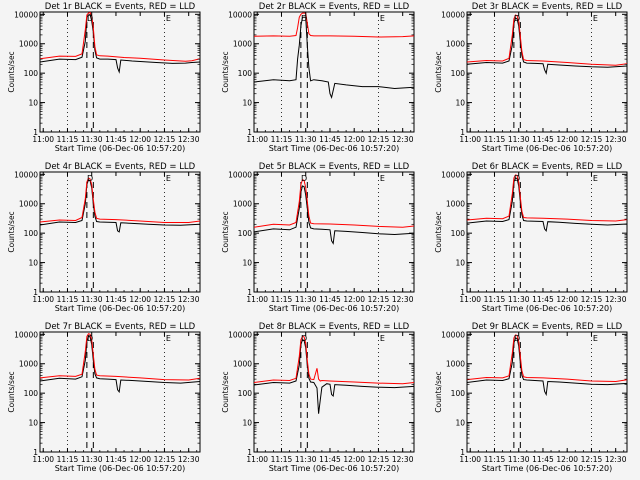  What do you see at coordinates (334, 327) in the screenshot?
I see `panel-title: Det 8r BLACK = Events, RED = LLD` at bounding box center [334, 327].